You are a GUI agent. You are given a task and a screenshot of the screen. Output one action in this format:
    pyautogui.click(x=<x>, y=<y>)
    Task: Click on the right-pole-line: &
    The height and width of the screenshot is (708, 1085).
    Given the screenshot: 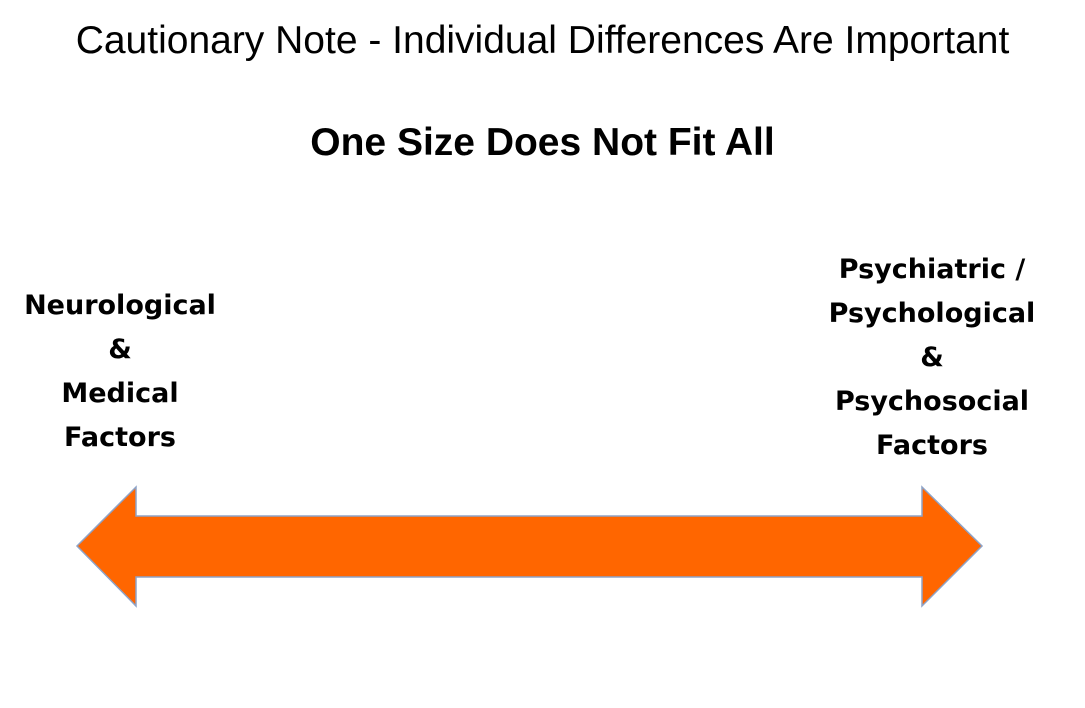 What is the action you would take?
    pyautogui.click(x=932, y=357)
    